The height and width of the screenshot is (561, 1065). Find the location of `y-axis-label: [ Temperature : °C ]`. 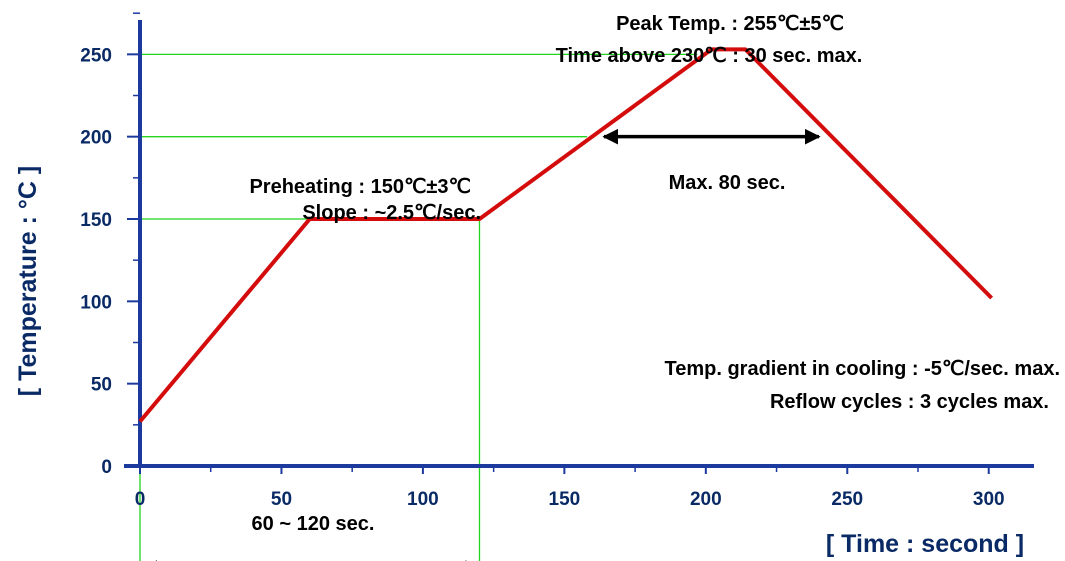

y-axis-label: [ Temperature : °C ] is located at coordinates (28, 281).